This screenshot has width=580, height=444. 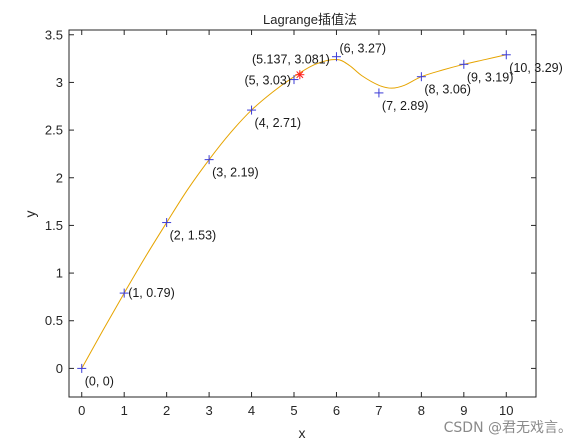 I want to click on x-axis-label: x, so click(x=302, y=433).